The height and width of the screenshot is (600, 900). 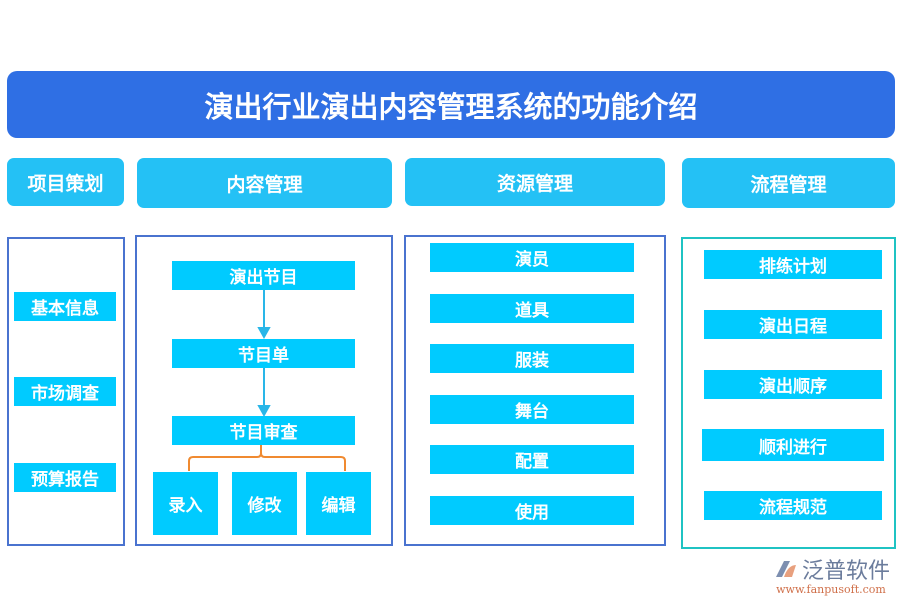 What do you see at coordinates (793, 505) in the screenshot?
I see `process-standard: 流程规范` at bounding box center [793, 505].